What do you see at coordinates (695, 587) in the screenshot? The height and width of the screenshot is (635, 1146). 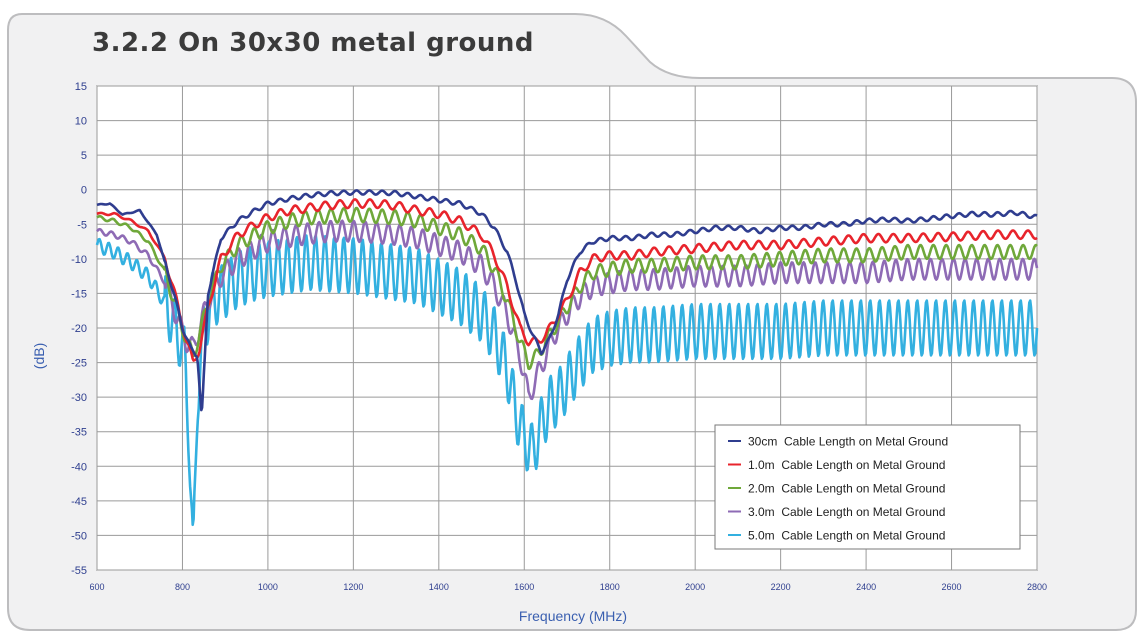 I see `x-tick-label: 2000` at bounding box center [695, 587].